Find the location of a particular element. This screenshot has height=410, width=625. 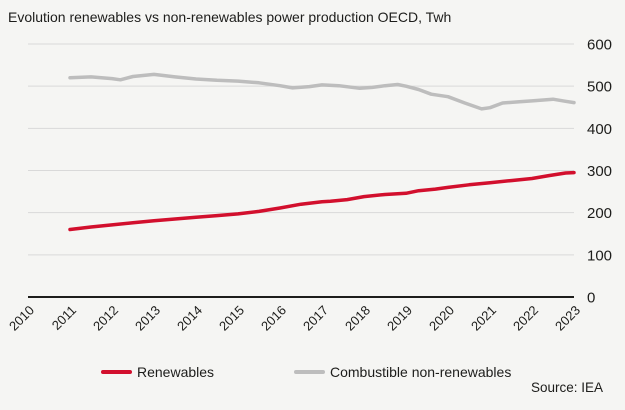

x-axis-tick-label: 2021 is located at coordinates (483, 318).